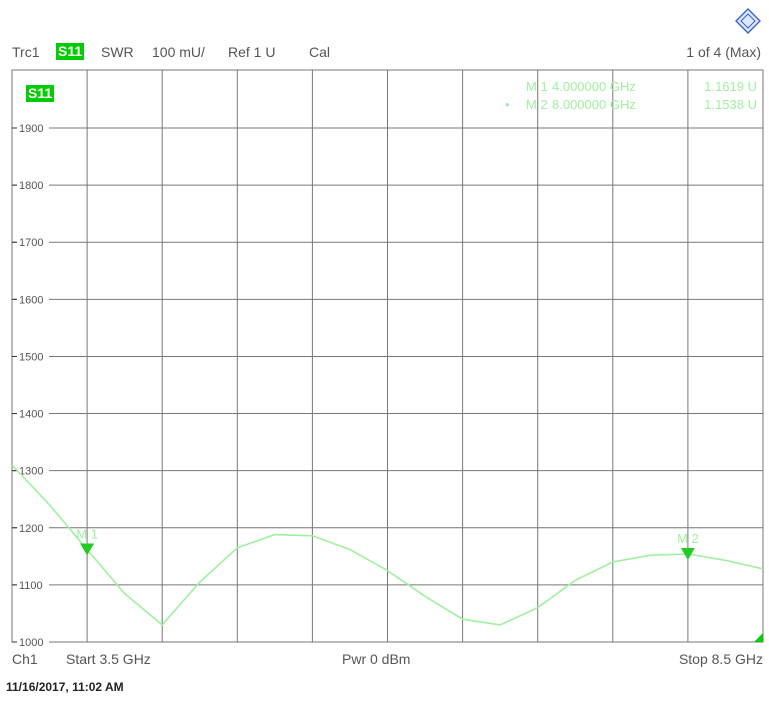 This screenshot has height=701, width=769. I want to click on y-tick-label: 1700, so click(31, 243).